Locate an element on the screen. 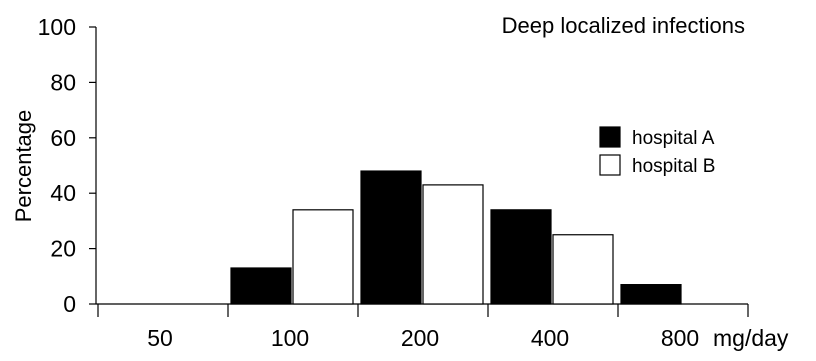 The image size is (816, 361). chart-title: Deep localized infections is located at coordinates (623, 25).